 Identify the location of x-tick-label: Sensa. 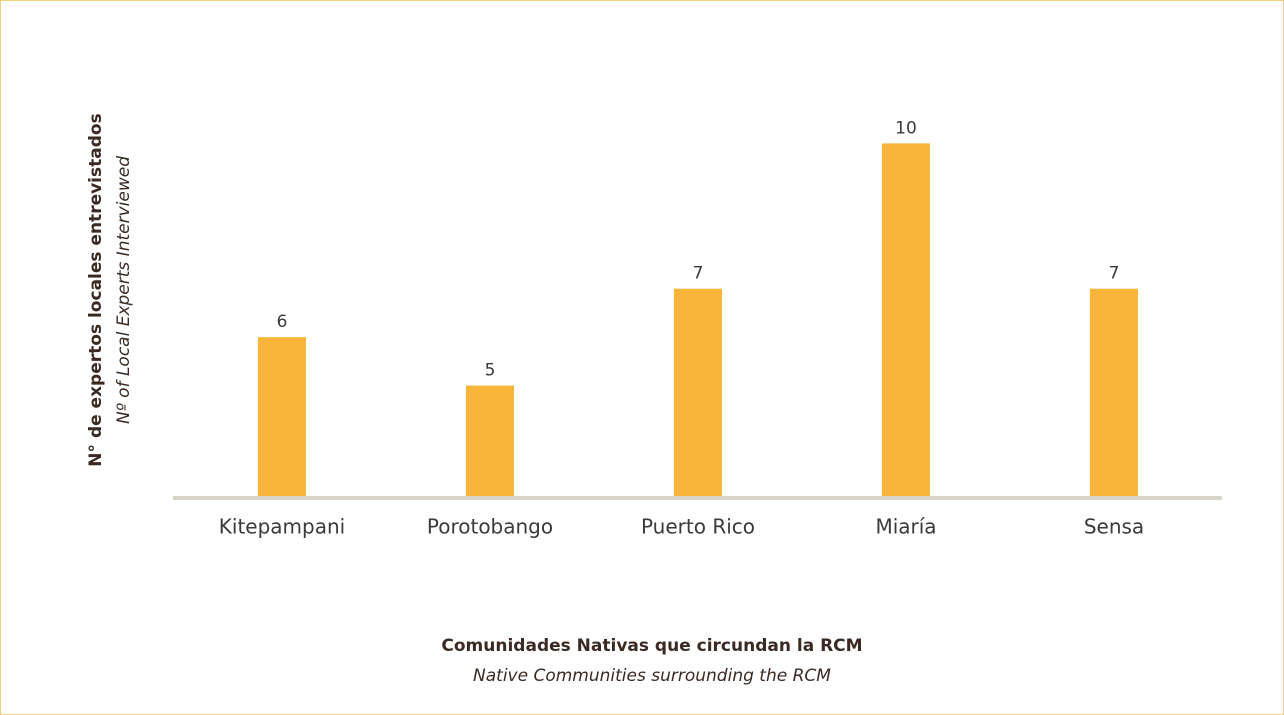
(1114, 527).